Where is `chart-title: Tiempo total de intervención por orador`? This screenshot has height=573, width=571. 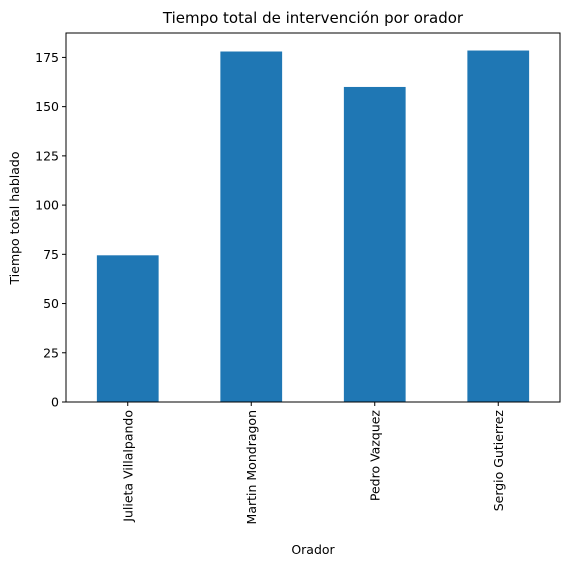
chart-title: Tiempo total de intervención por orador is located at coordinates (313, 18).